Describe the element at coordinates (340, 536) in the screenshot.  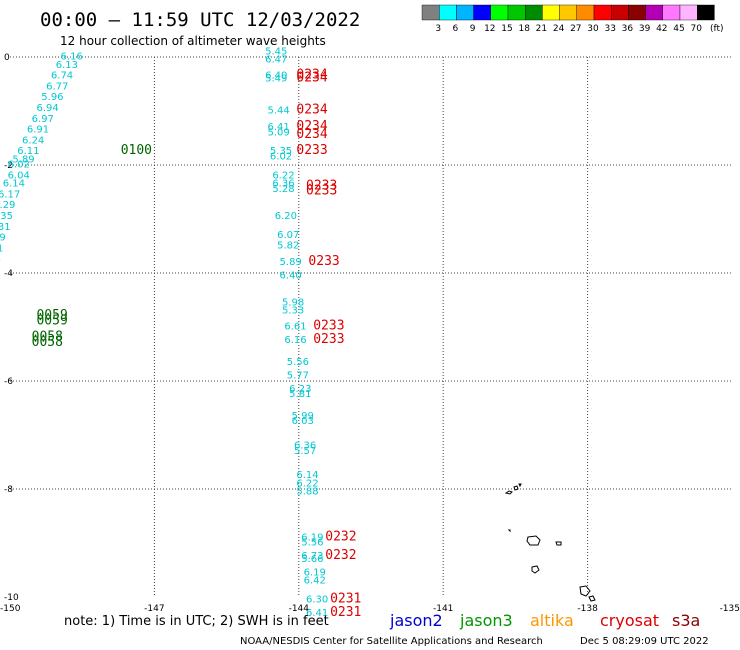
I see `pass-time-label: 0232` at that location.